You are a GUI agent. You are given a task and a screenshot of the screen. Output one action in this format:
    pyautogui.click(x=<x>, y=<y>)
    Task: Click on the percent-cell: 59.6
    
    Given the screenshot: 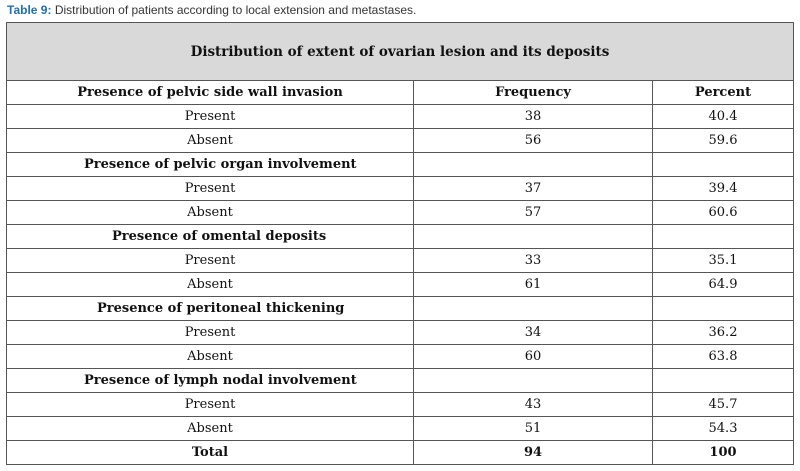 What is the action you would take?
    pyautogui.click(x=723, y=140)
    